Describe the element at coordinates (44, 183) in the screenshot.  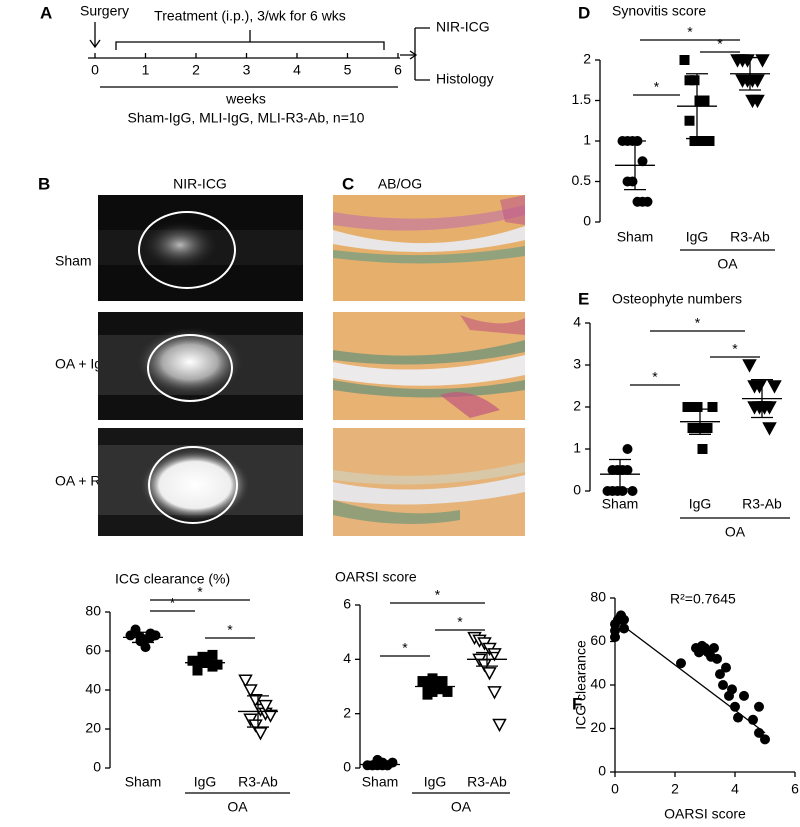
I see `panel-label: B` at that location.